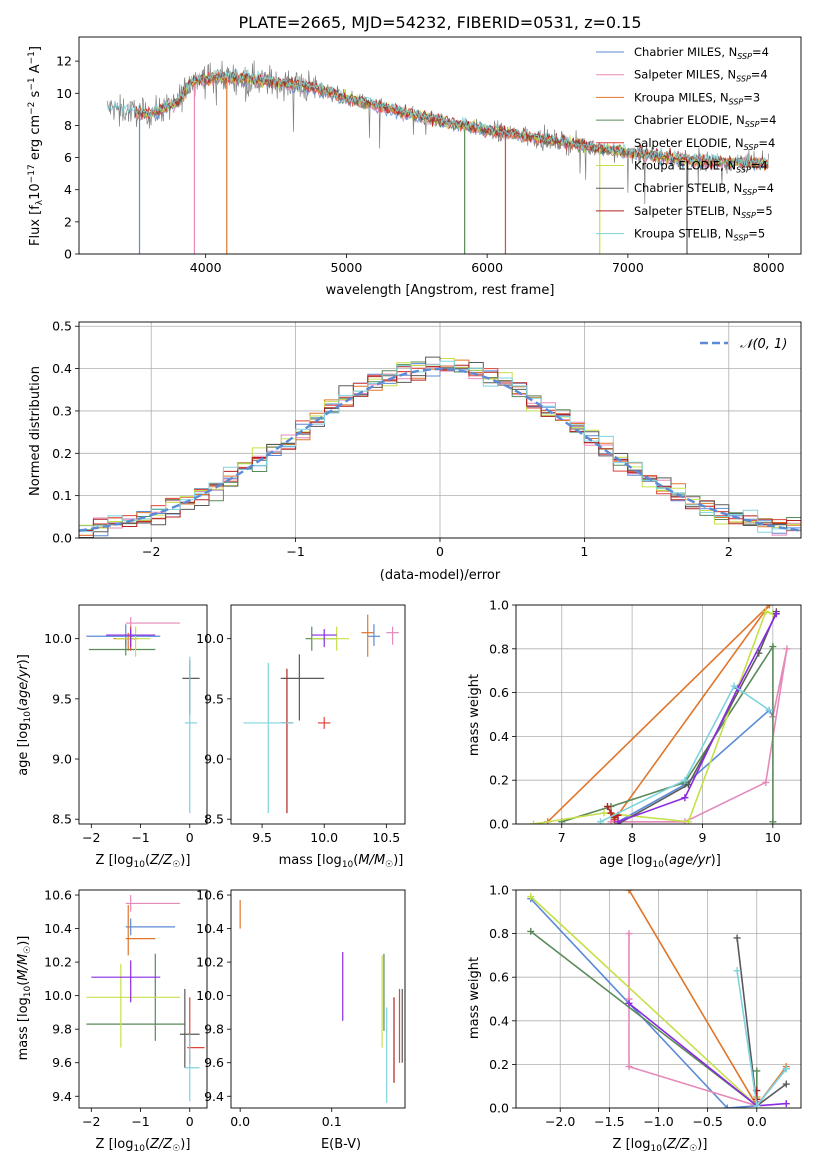 Image resolution: width=819 pixels, height=1170 pixels. I want to click on y-tick-label: 0.5, so click(62, 326).